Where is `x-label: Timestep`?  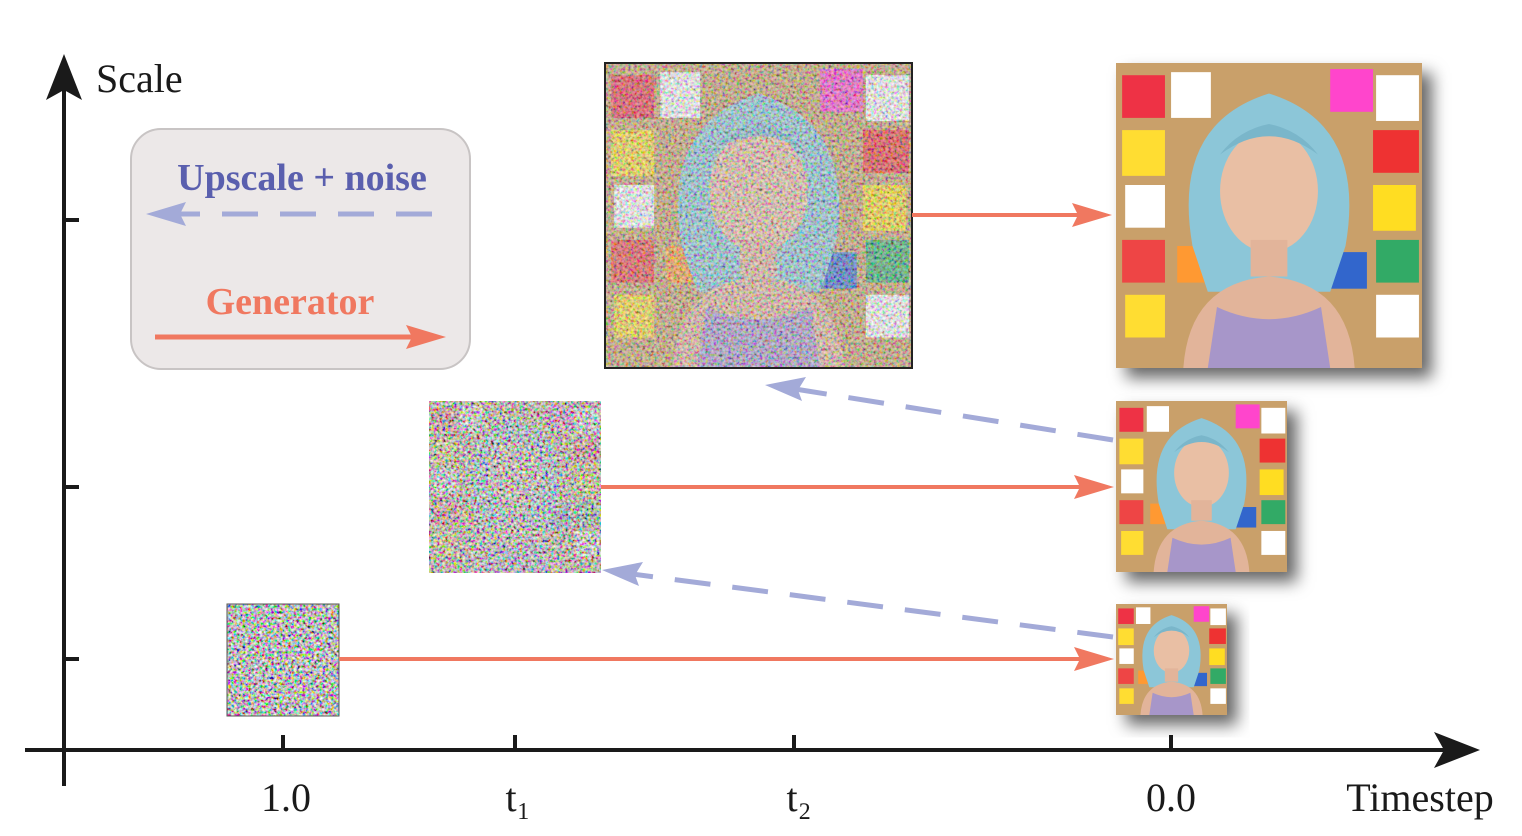
x-label: Timestep is located at coordinates (1419, 797).